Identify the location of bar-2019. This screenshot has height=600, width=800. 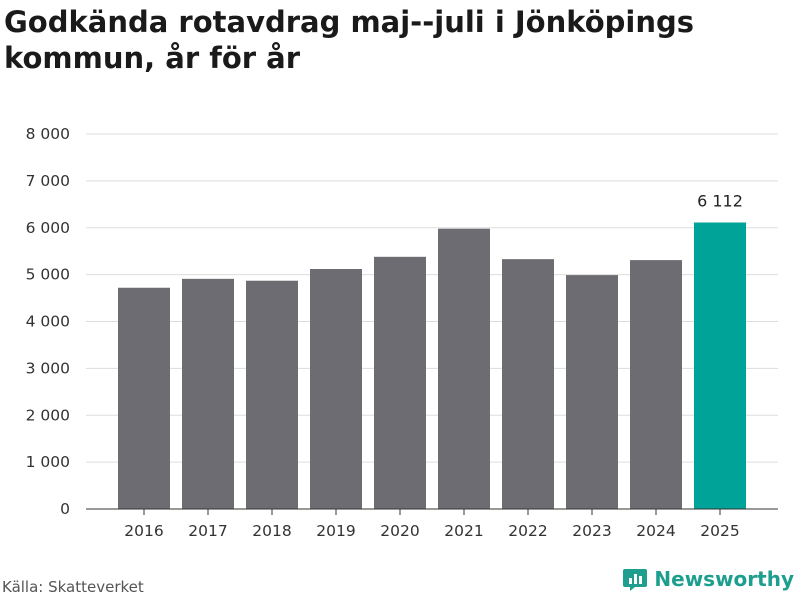
(336, 389).